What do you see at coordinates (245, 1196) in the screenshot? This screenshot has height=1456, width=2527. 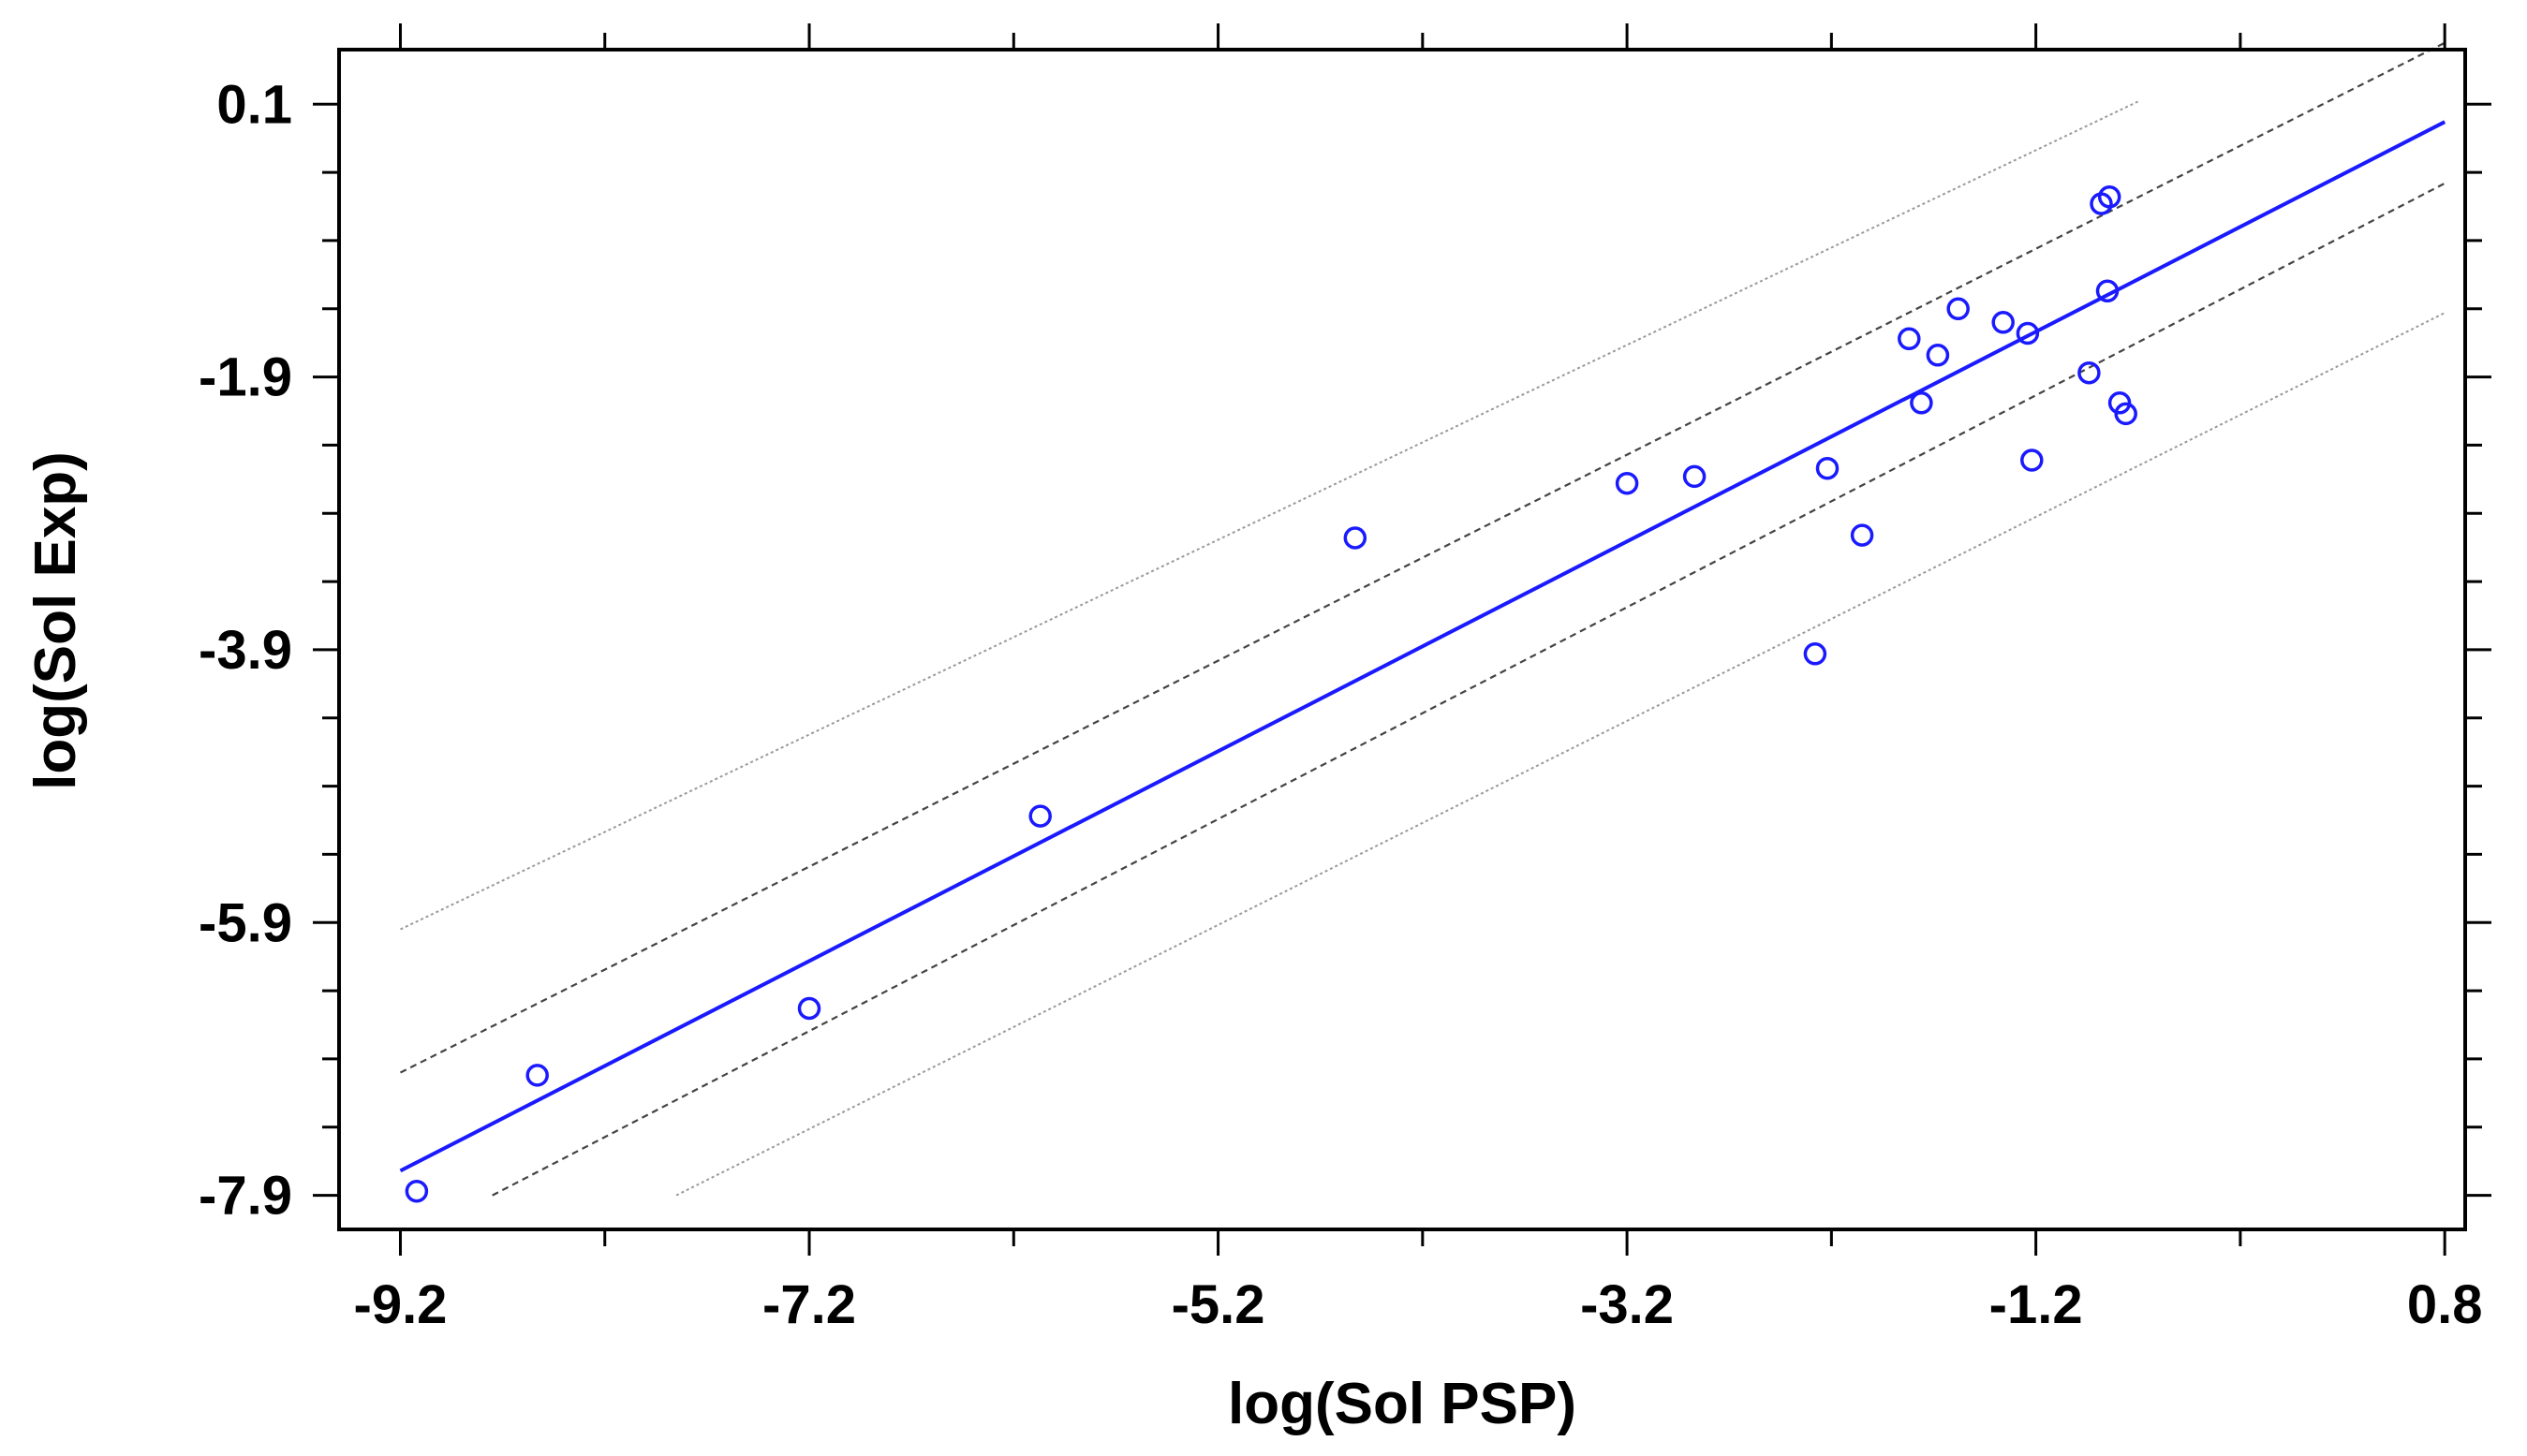 I see `y-tick-label: -7.9` at bounding box center [245, 1196].